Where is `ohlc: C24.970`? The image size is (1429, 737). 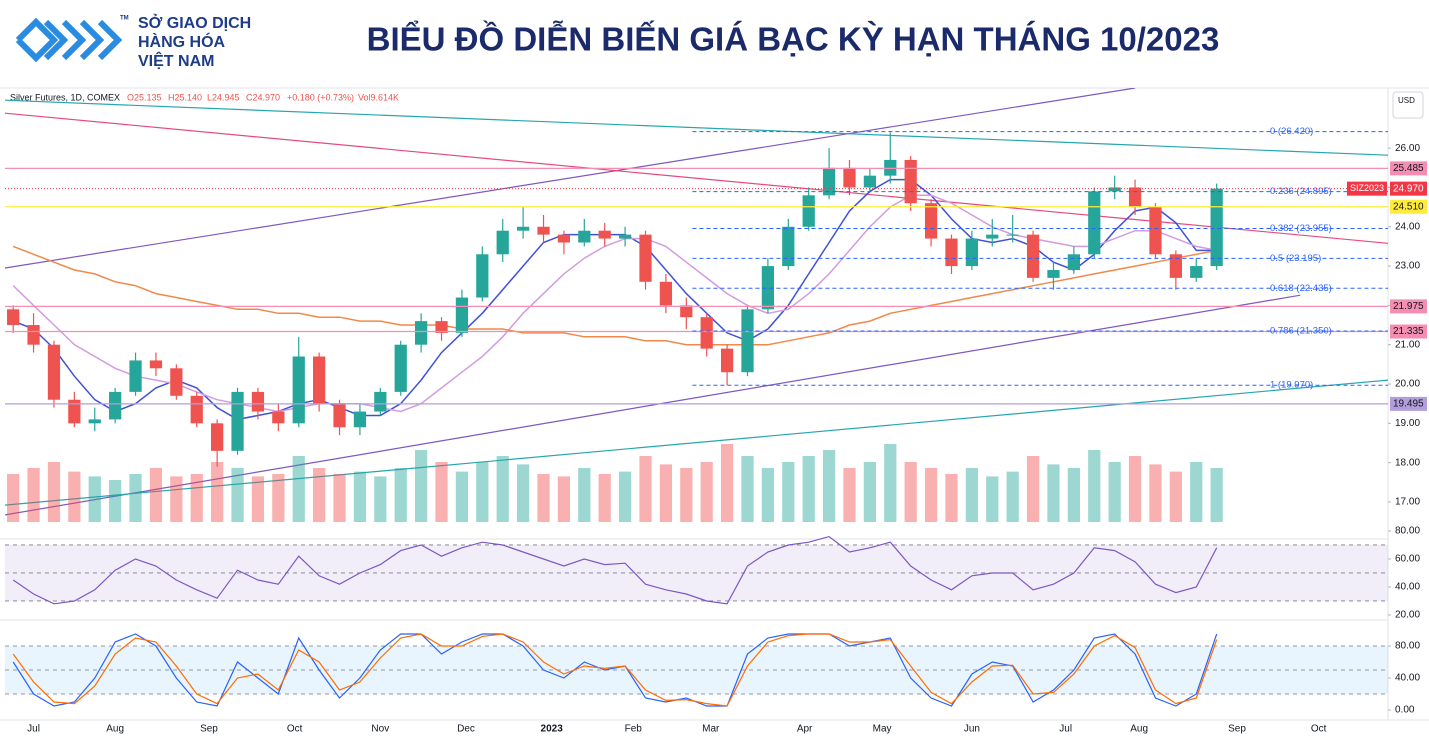 ohlc: C24.970 is located at coordinates (263, 97).